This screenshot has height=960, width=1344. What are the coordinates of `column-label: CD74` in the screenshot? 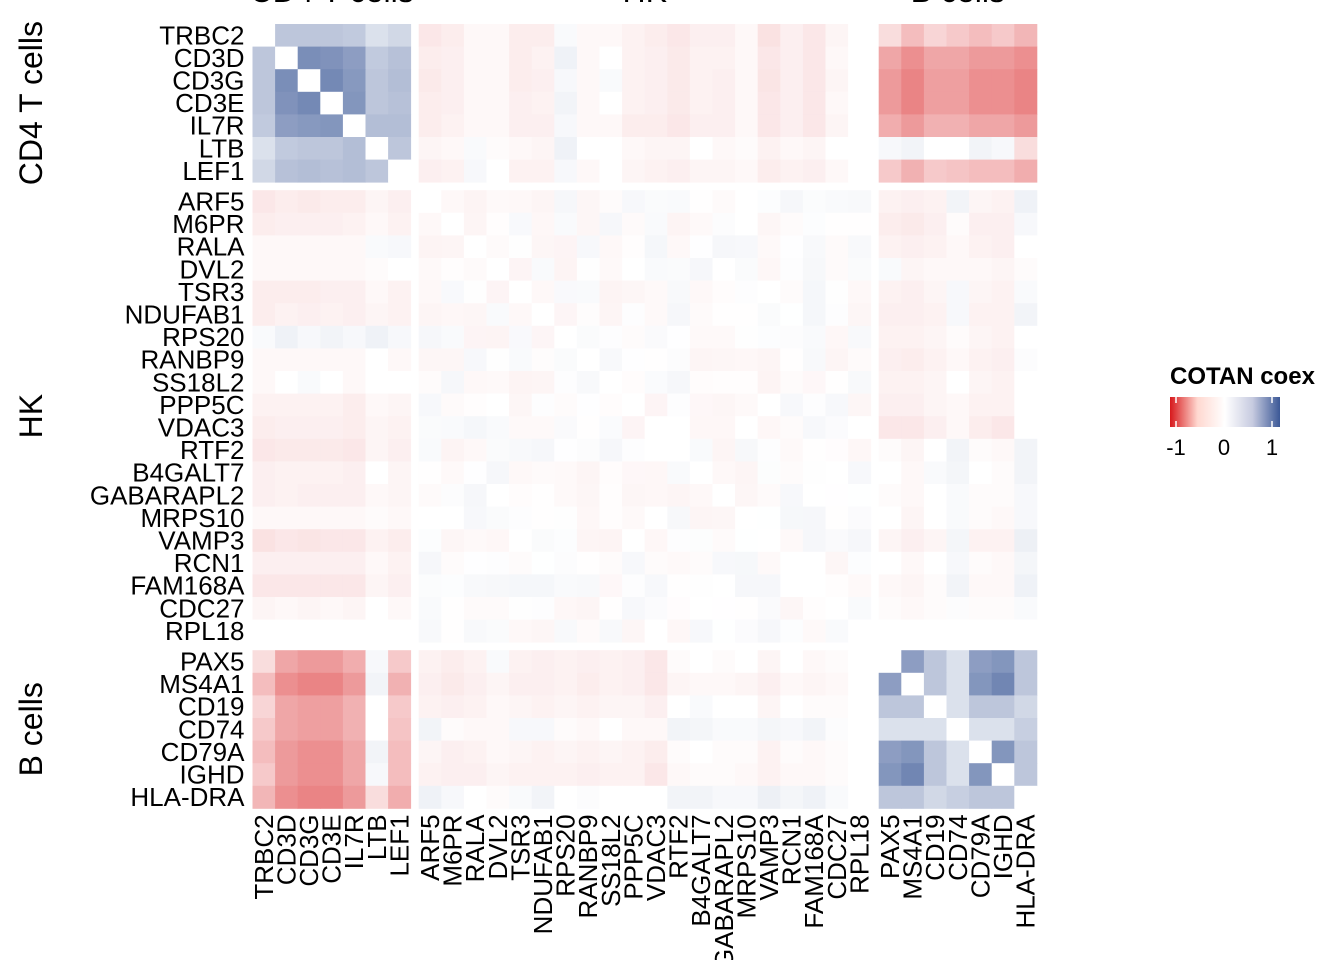 It's located at (958, 847).